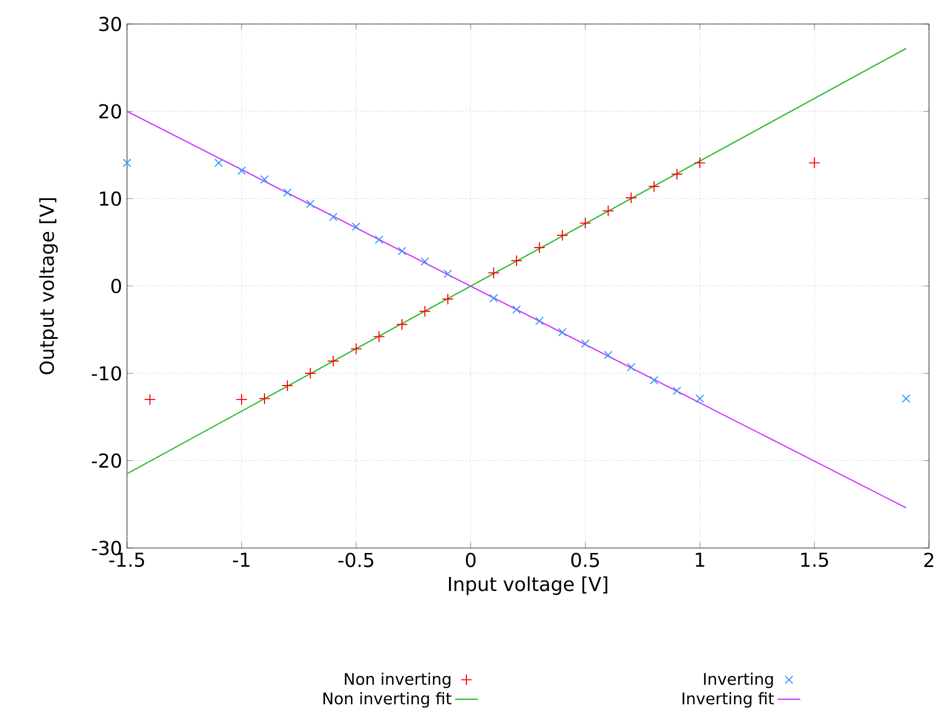  What do you see at coordinates (397, 680) in the screenshot?
I see `legend-label: Non inverting` at bounding box center [397, 680].